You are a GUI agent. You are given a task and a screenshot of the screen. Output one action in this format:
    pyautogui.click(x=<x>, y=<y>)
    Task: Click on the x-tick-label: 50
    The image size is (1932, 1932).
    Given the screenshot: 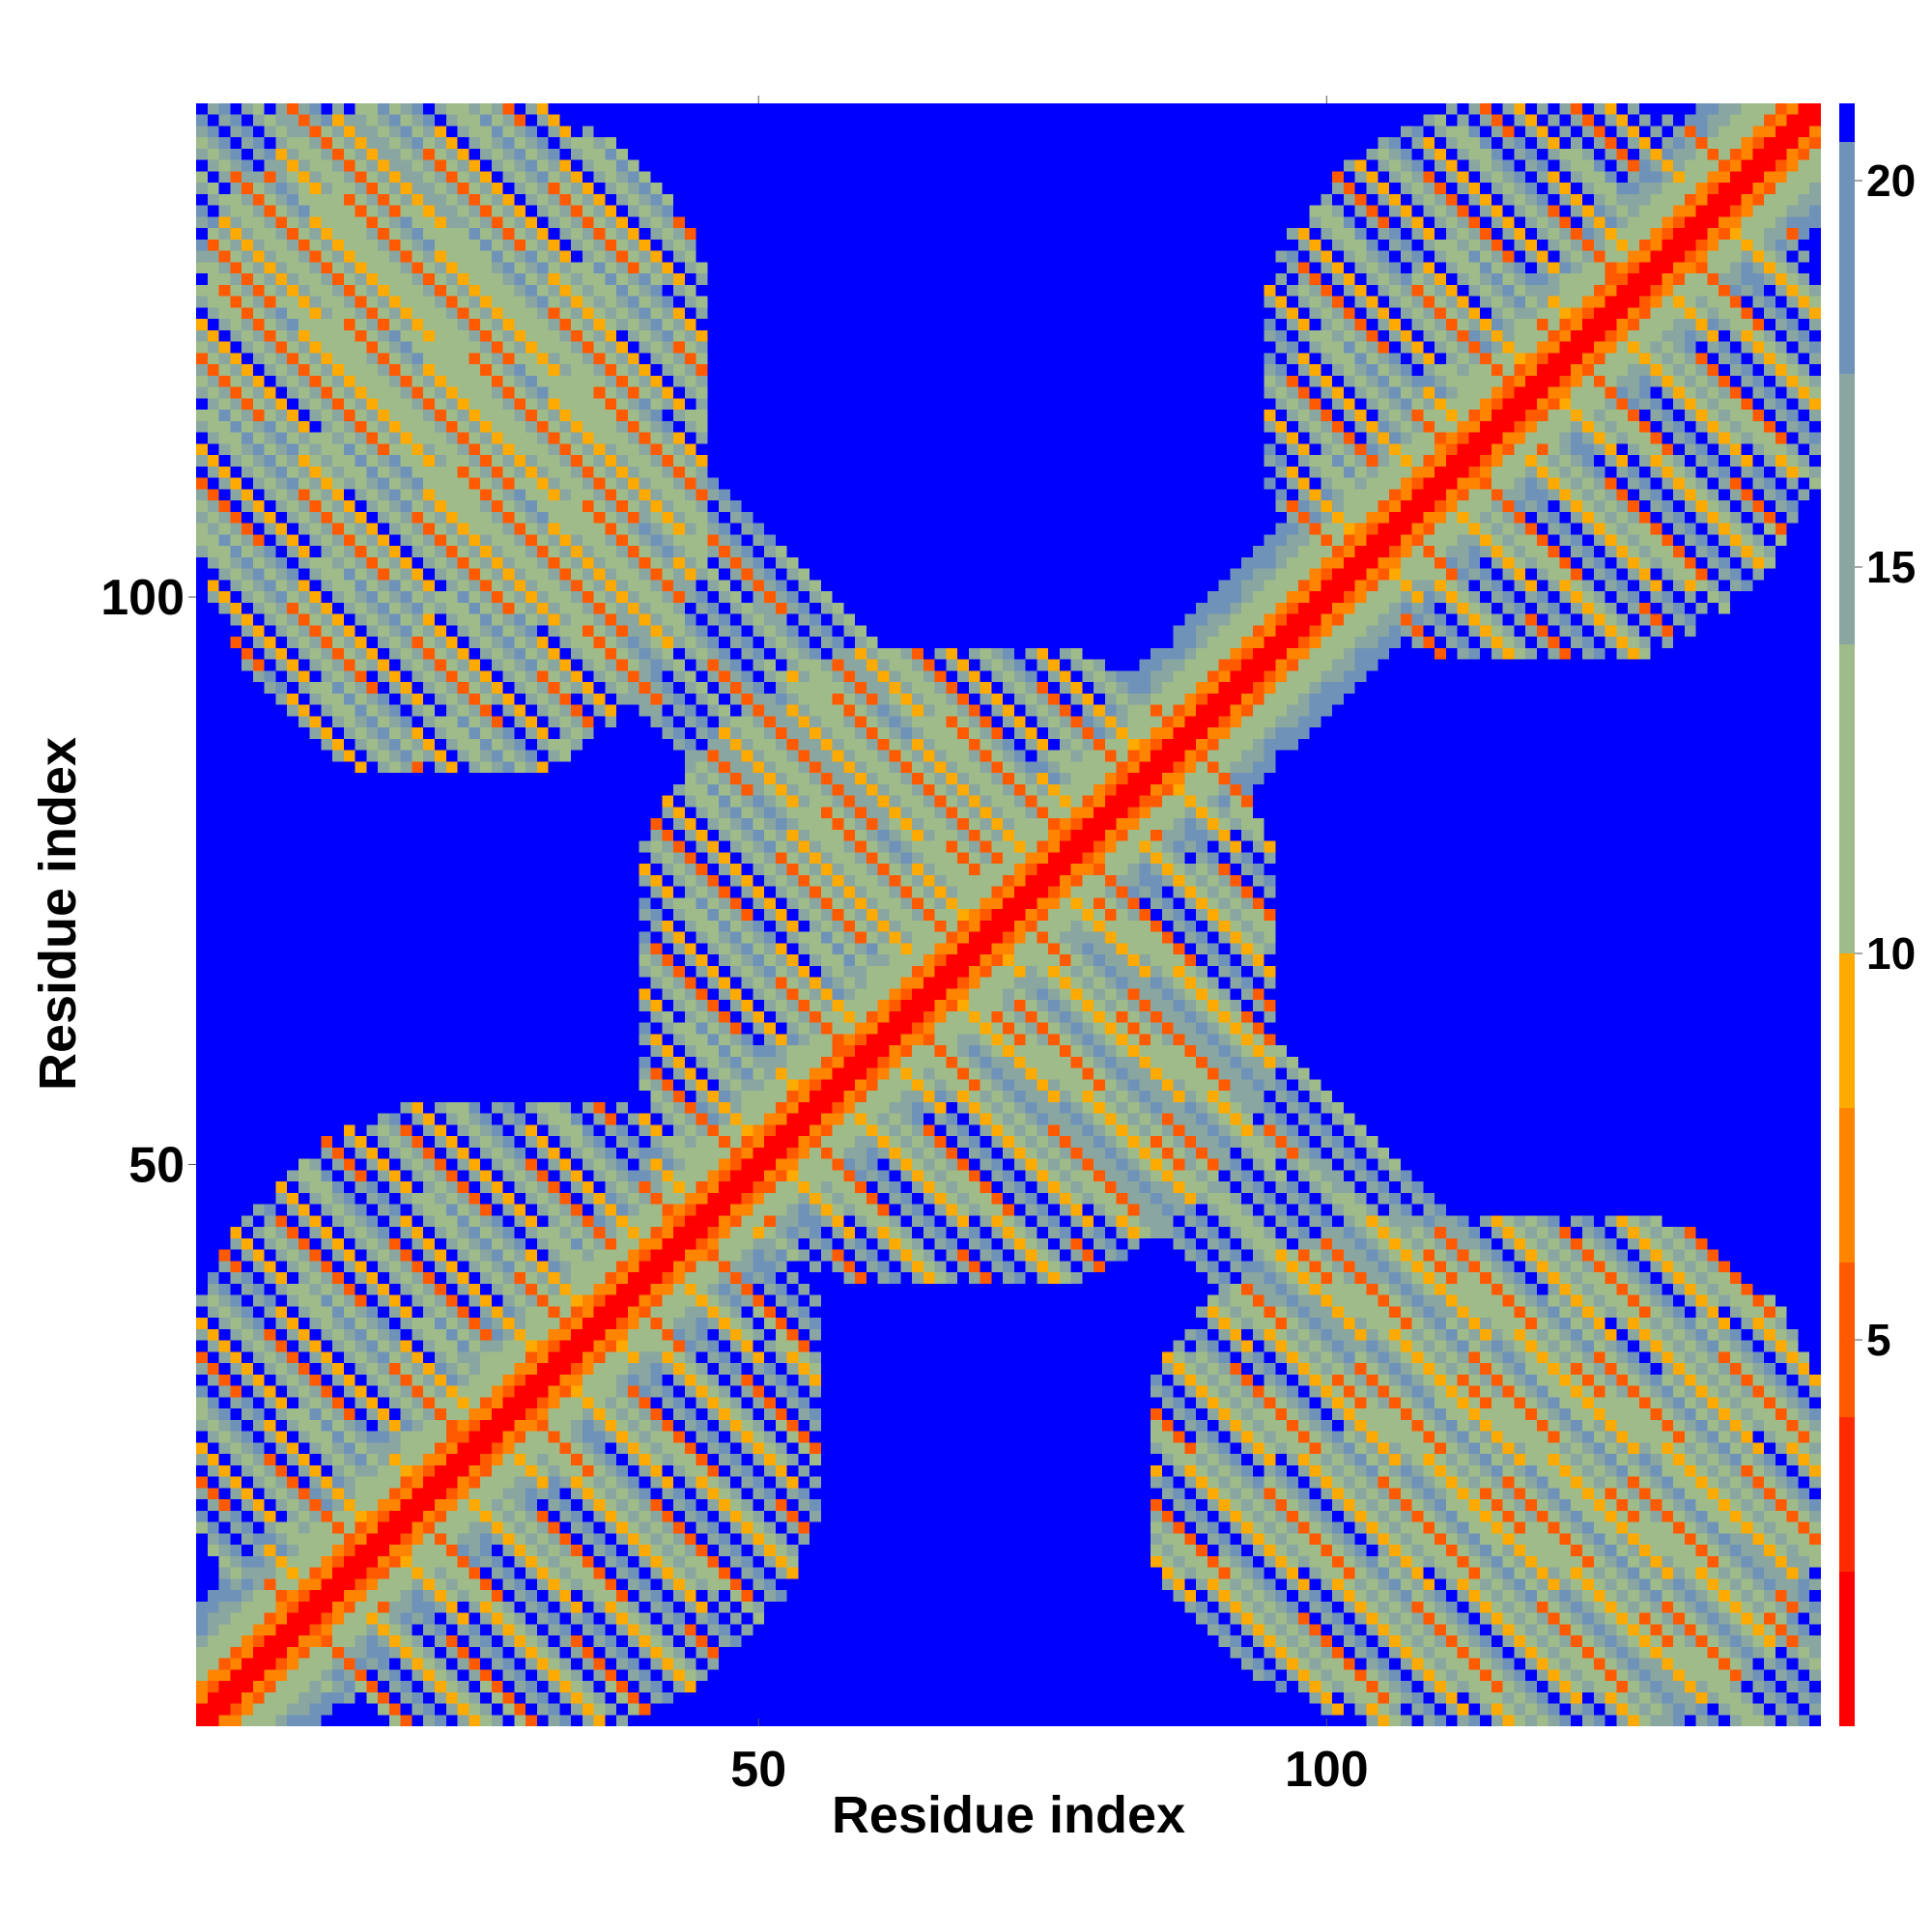 What is the action you would take?
    pyautogui.click(x=758, y=1770)
    